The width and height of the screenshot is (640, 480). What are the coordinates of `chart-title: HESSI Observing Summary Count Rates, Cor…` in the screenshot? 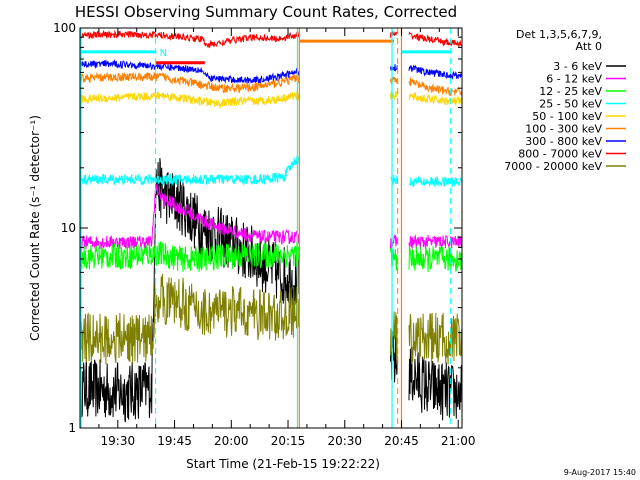 It's located at (266, 12).